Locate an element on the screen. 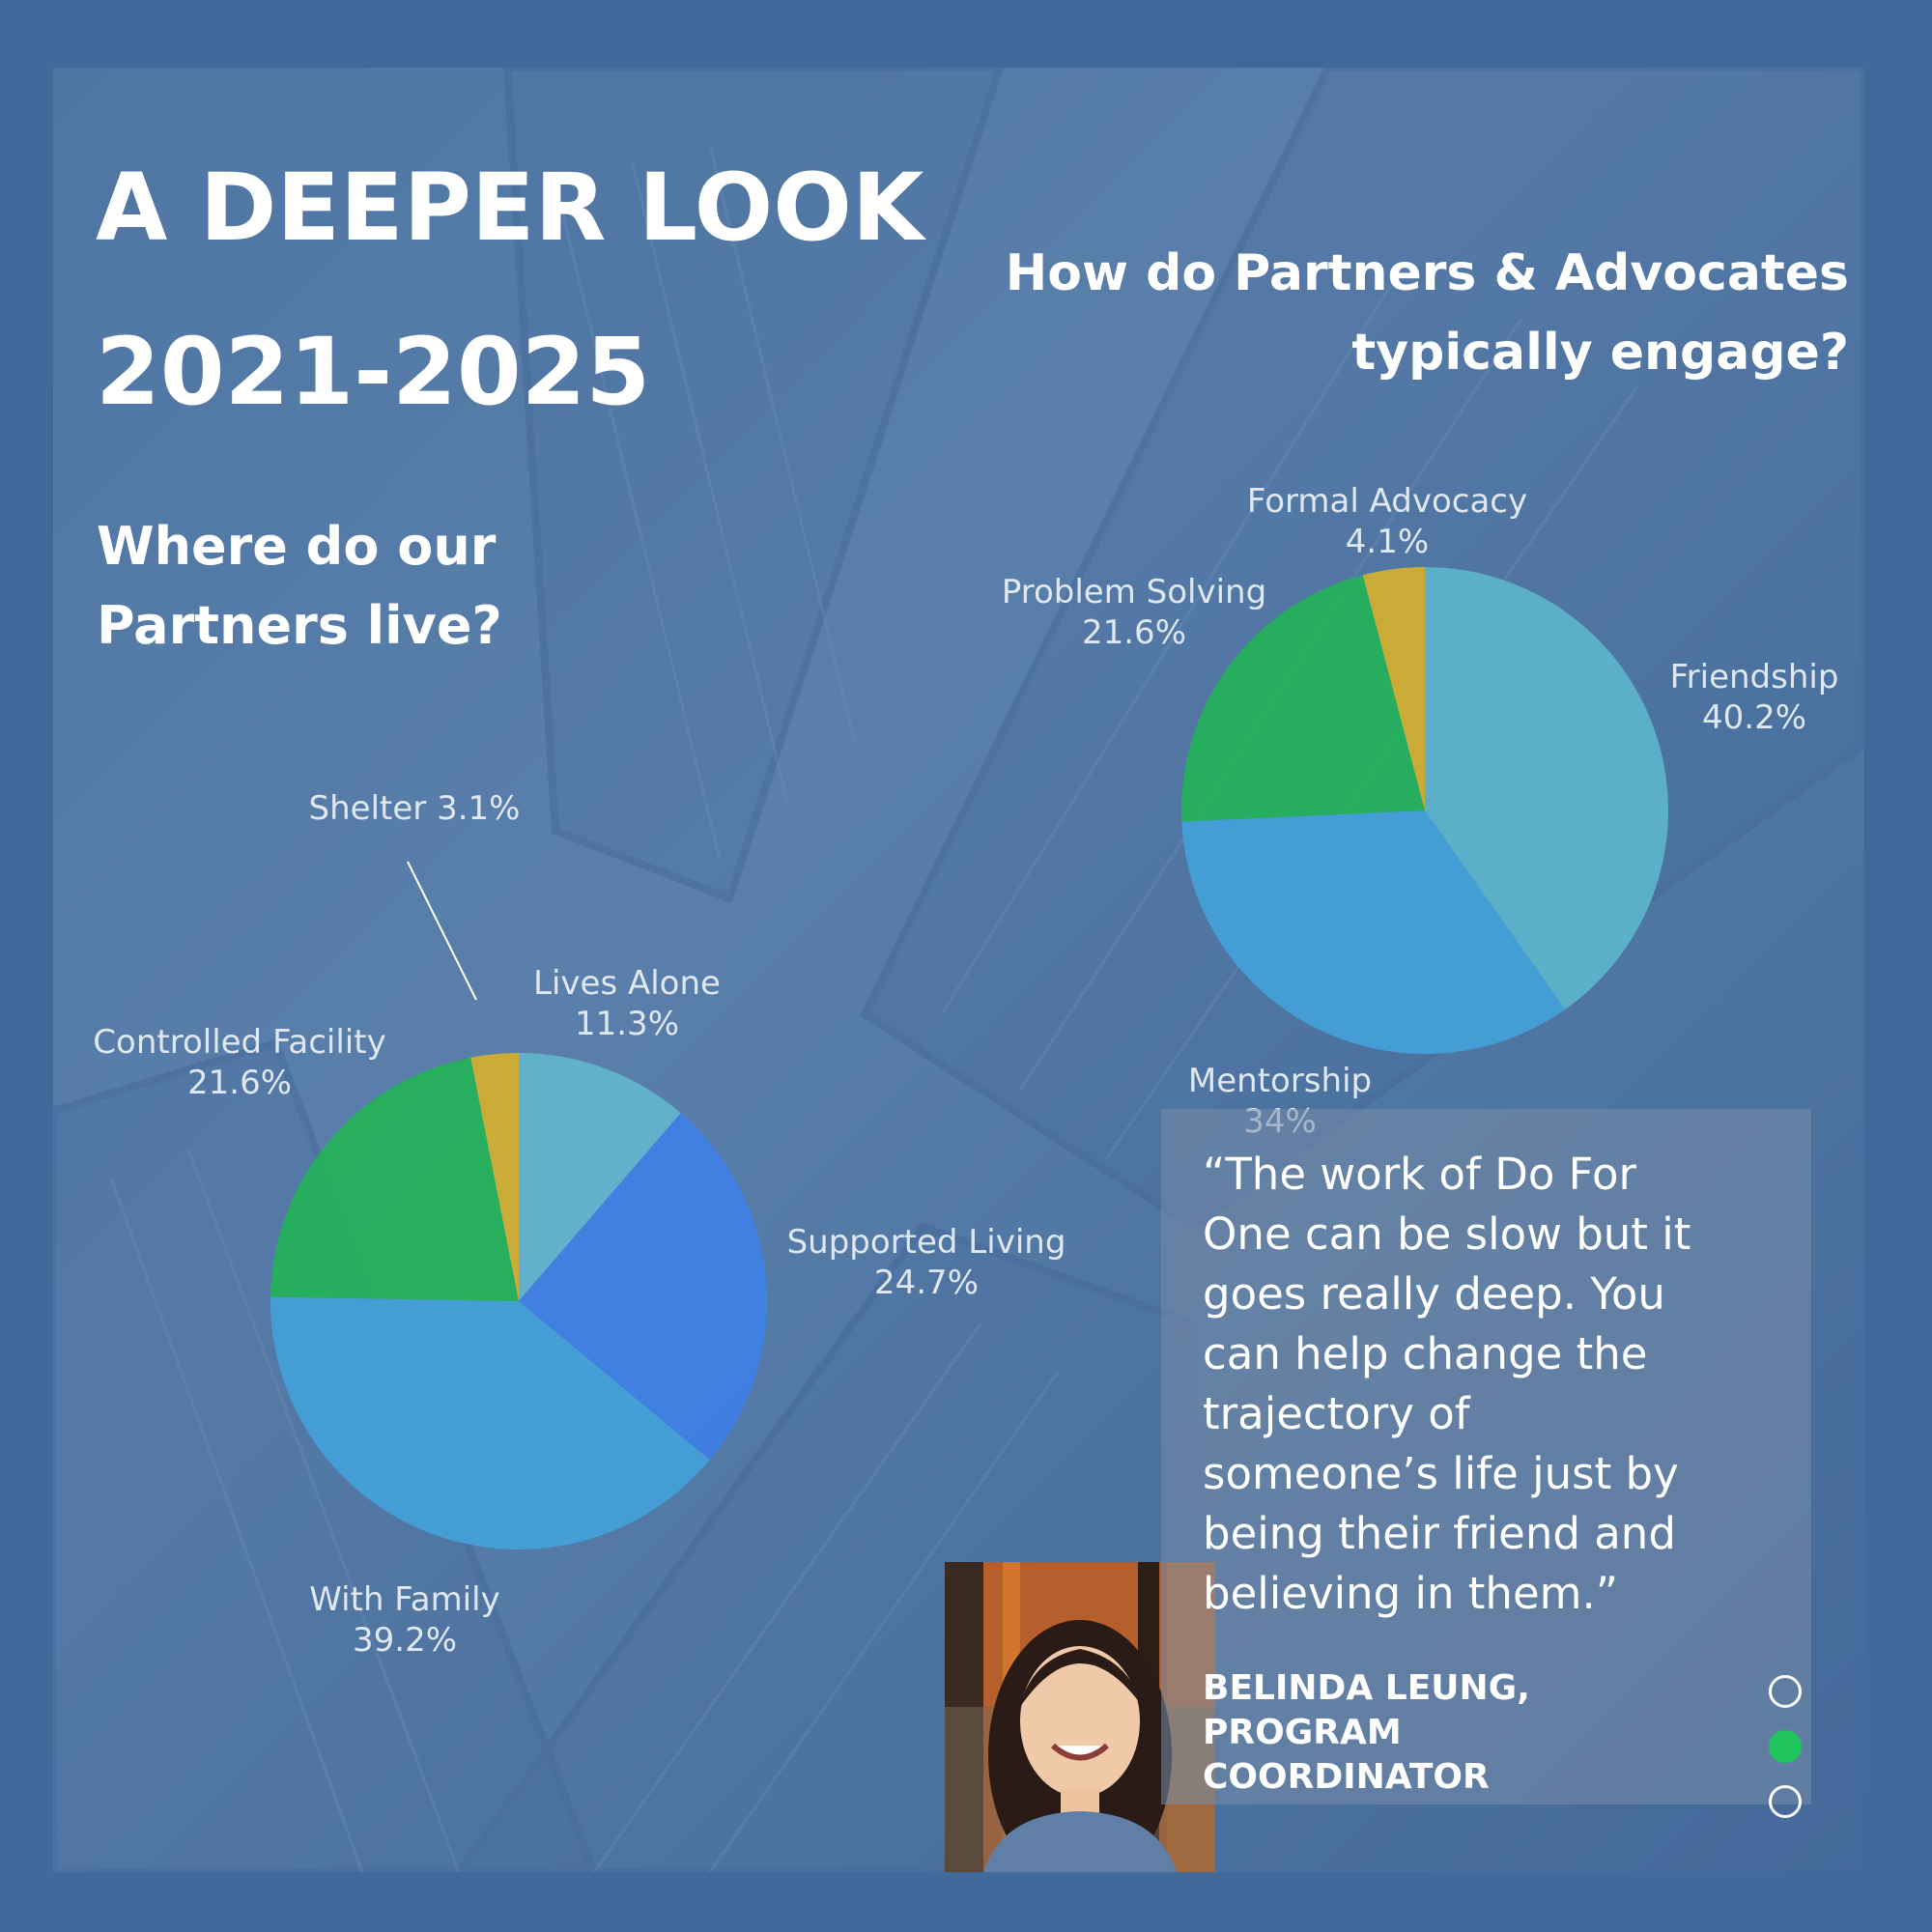 The image size is (1932, 1932). pie-slice-problem-solving is located at coordinates (1303, 698).